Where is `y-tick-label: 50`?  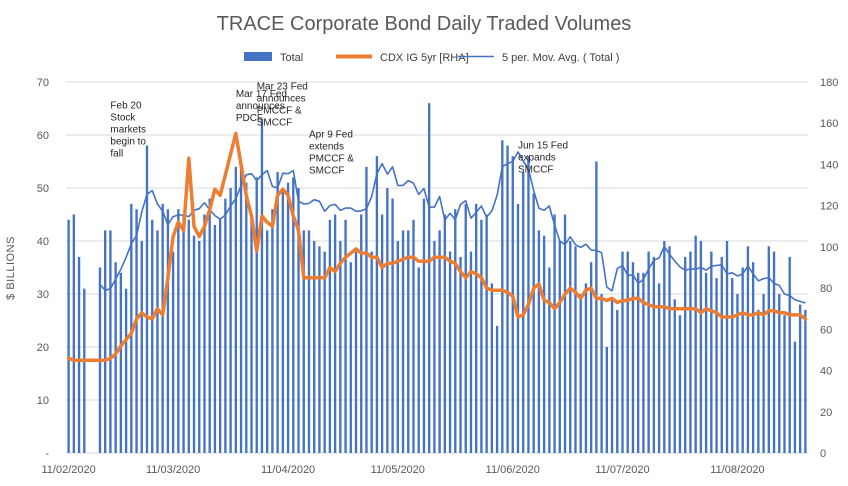
y-tick-label: 50 is located at coordinates (43, 189).